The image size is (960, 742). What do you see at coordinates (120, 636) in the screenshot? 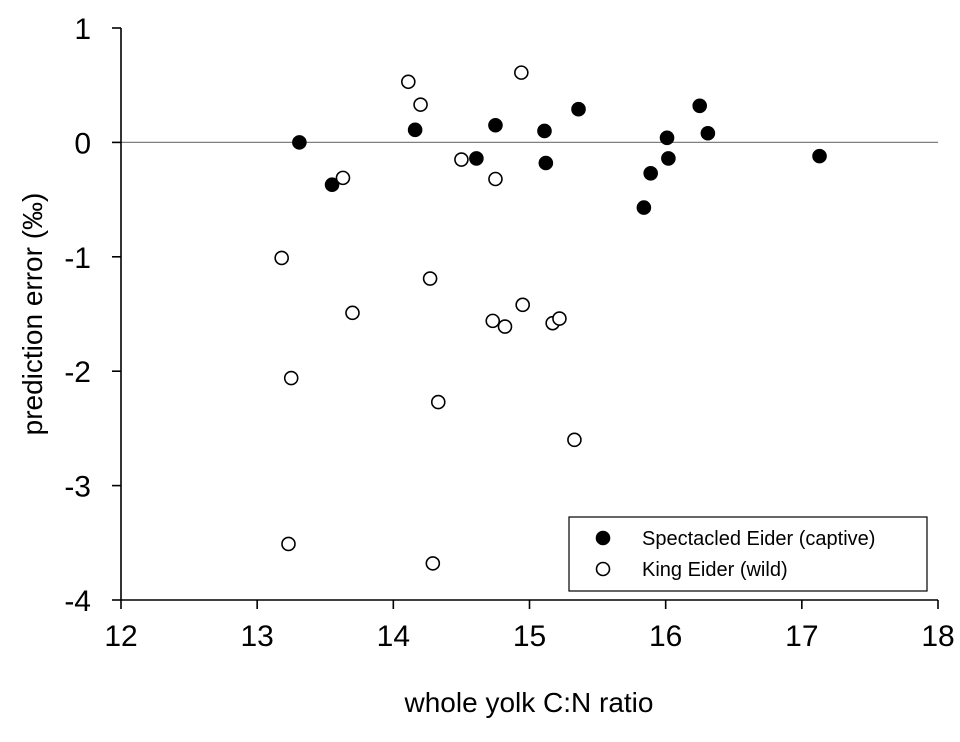
I see `x-tick-label: 12` at bounding box center [120, 636].